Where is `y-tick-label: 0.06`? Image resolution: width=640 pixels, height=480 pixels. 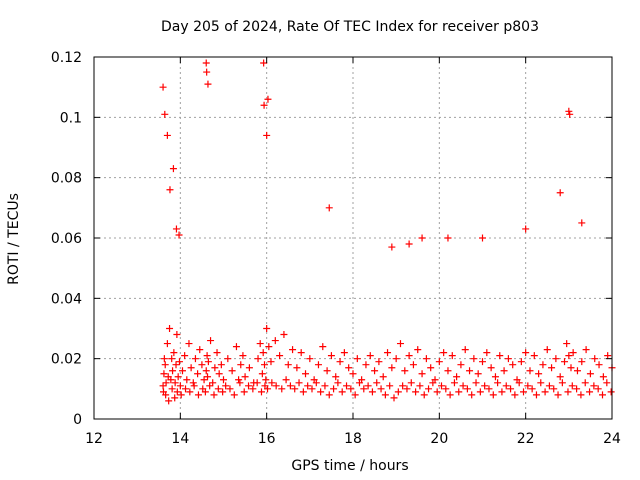 y-tick-label: 0.06 is located at coordinates (66, 239).